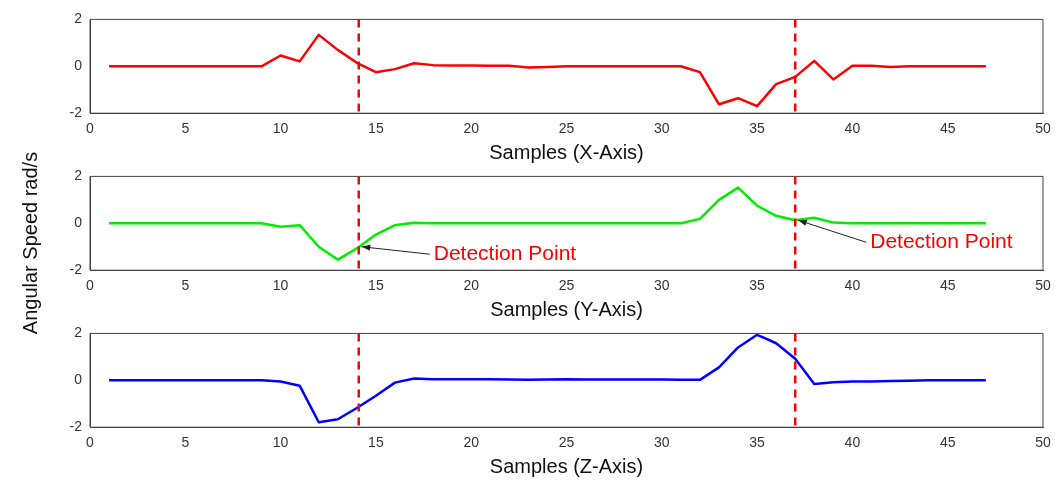 This screenshot has height=491, width=1063. What do you see at coordinates (566, 151) in the screenshot?
I see `x-axis-title: Samples (X-Axis)` at bounding box center [566, 151].